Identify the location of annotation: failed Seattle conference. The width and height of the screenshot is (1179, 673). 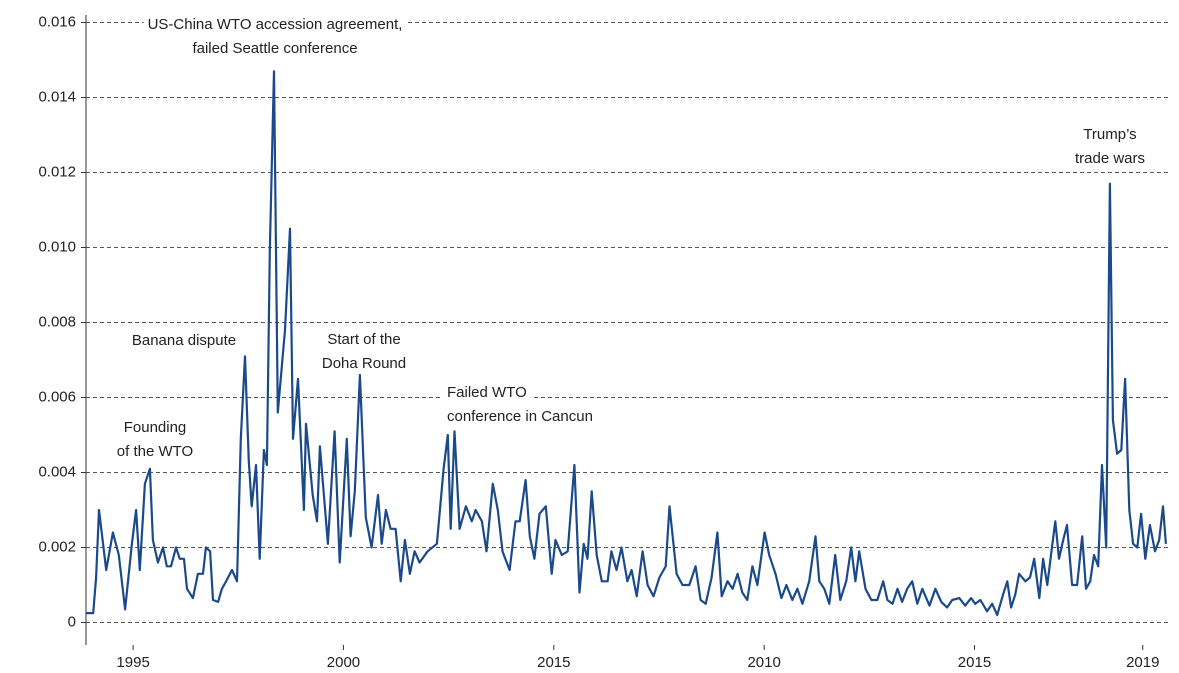
(274, 48).